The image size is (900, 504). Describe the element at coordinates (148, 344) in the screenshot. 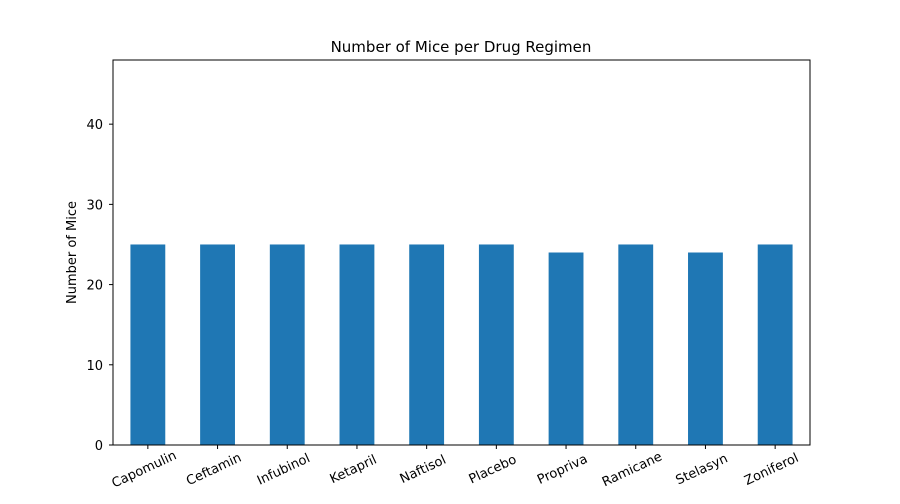

I see `bar-capomulin` at that location.